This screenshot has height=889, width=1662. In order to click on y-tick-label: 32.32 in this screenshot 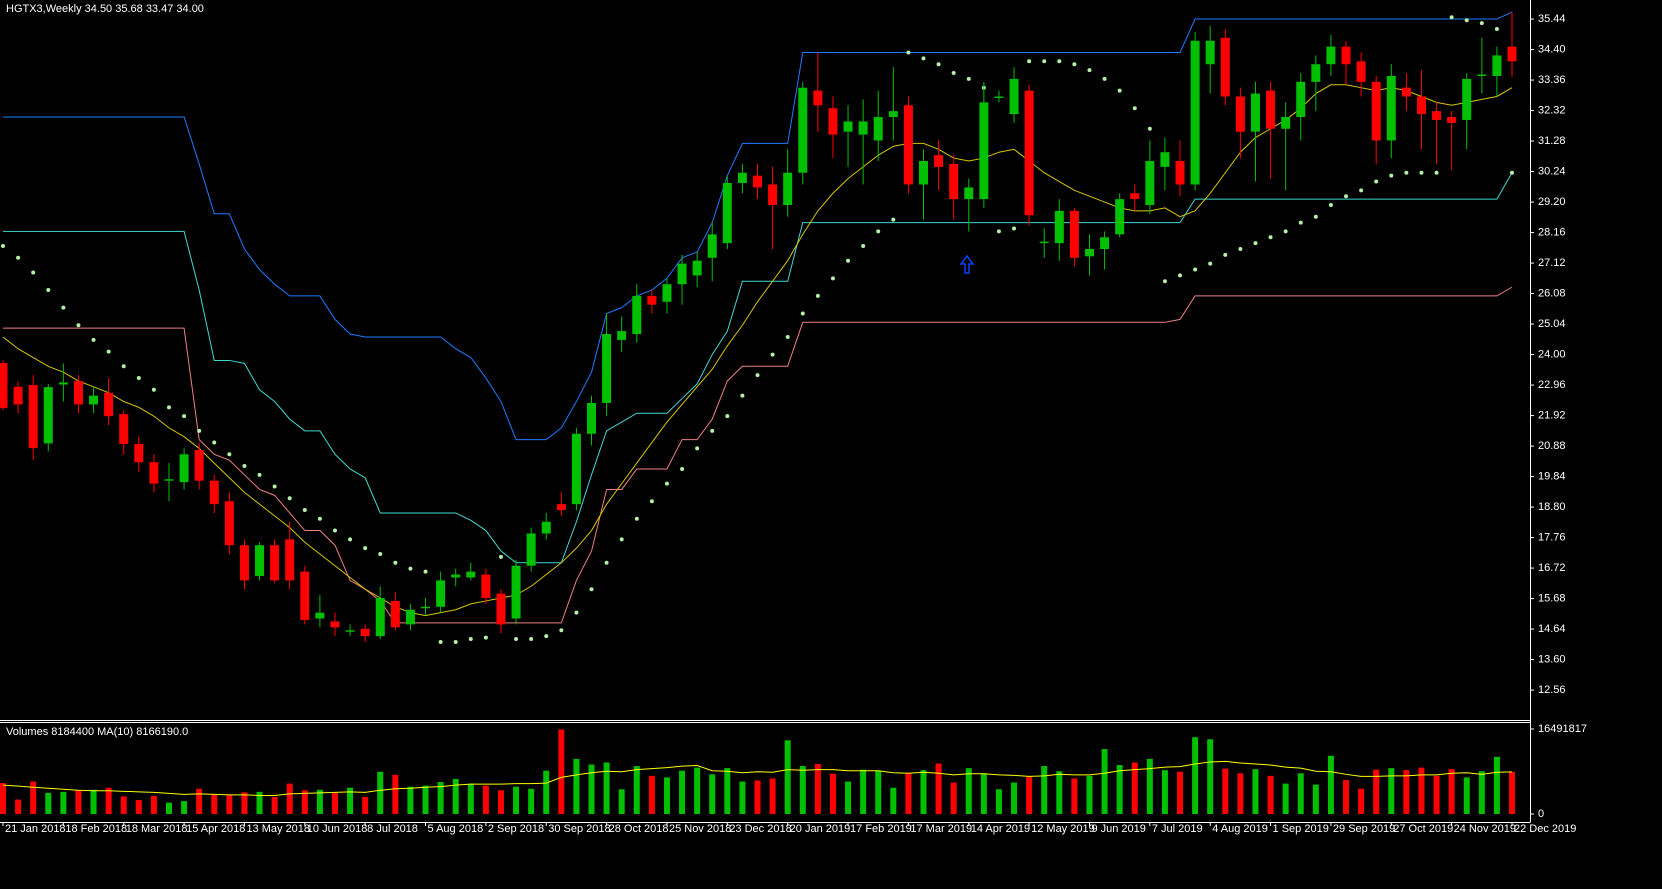, I will do `click(1552, 110)`.